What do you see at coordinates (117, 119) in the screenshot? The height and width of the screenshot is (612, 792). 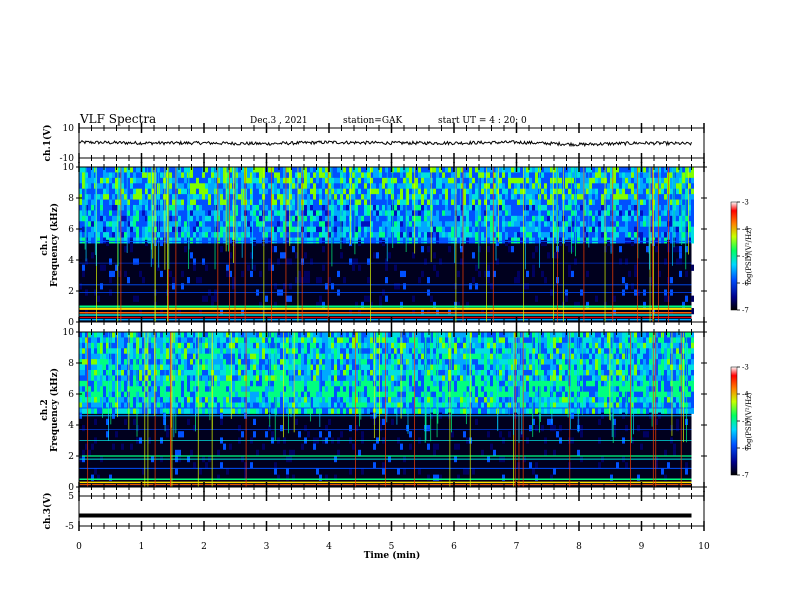 I see `figure-title: VLF Spectra` at bounding box center [117, 119].